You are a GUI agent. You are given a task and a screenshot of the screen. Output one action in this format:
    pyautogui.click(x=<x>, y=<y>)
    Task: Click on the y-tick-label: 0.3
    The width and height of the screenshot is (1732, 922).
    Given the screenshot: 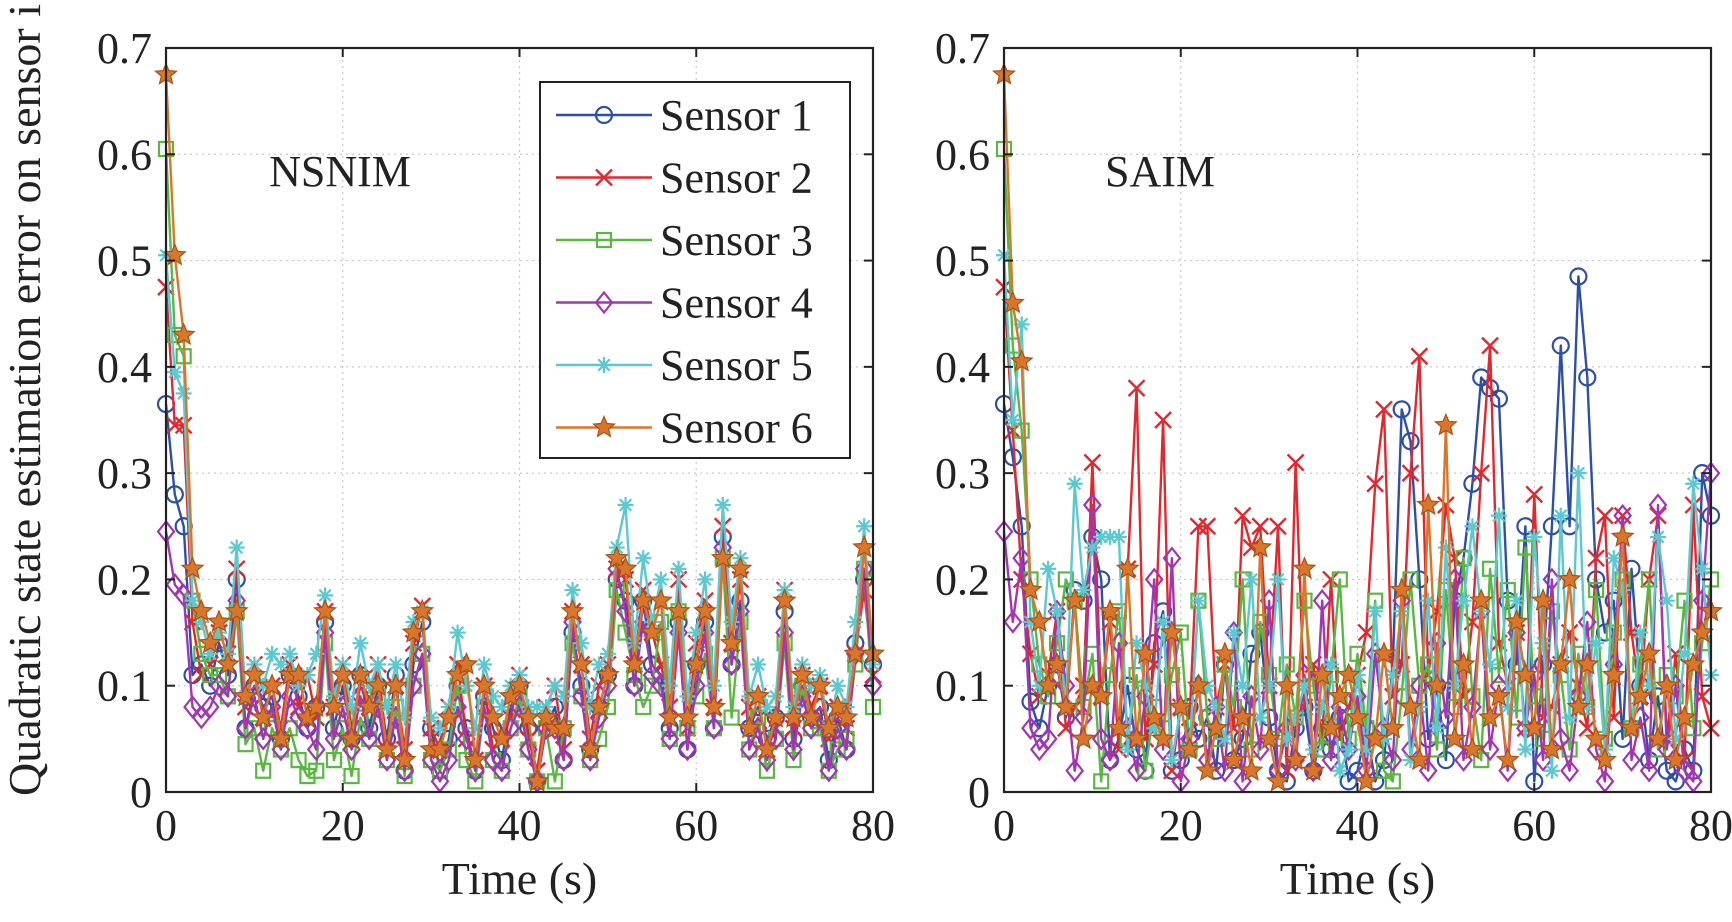 What is the action you would take?
    pyautogui.click(x=124, y=473)
    